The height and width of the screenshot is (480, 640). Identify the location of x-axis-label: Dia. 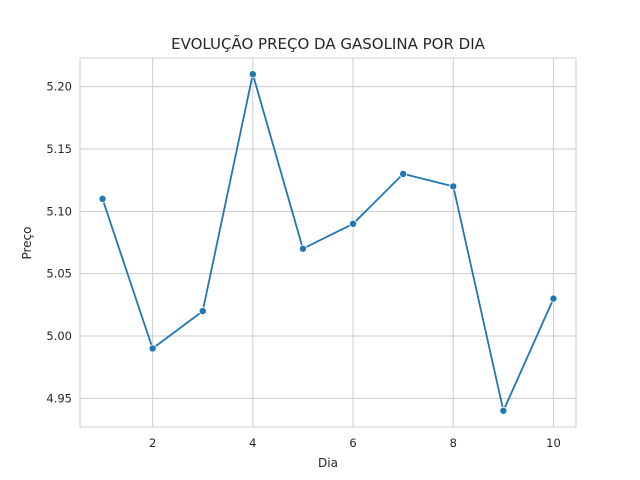
(328, 463).